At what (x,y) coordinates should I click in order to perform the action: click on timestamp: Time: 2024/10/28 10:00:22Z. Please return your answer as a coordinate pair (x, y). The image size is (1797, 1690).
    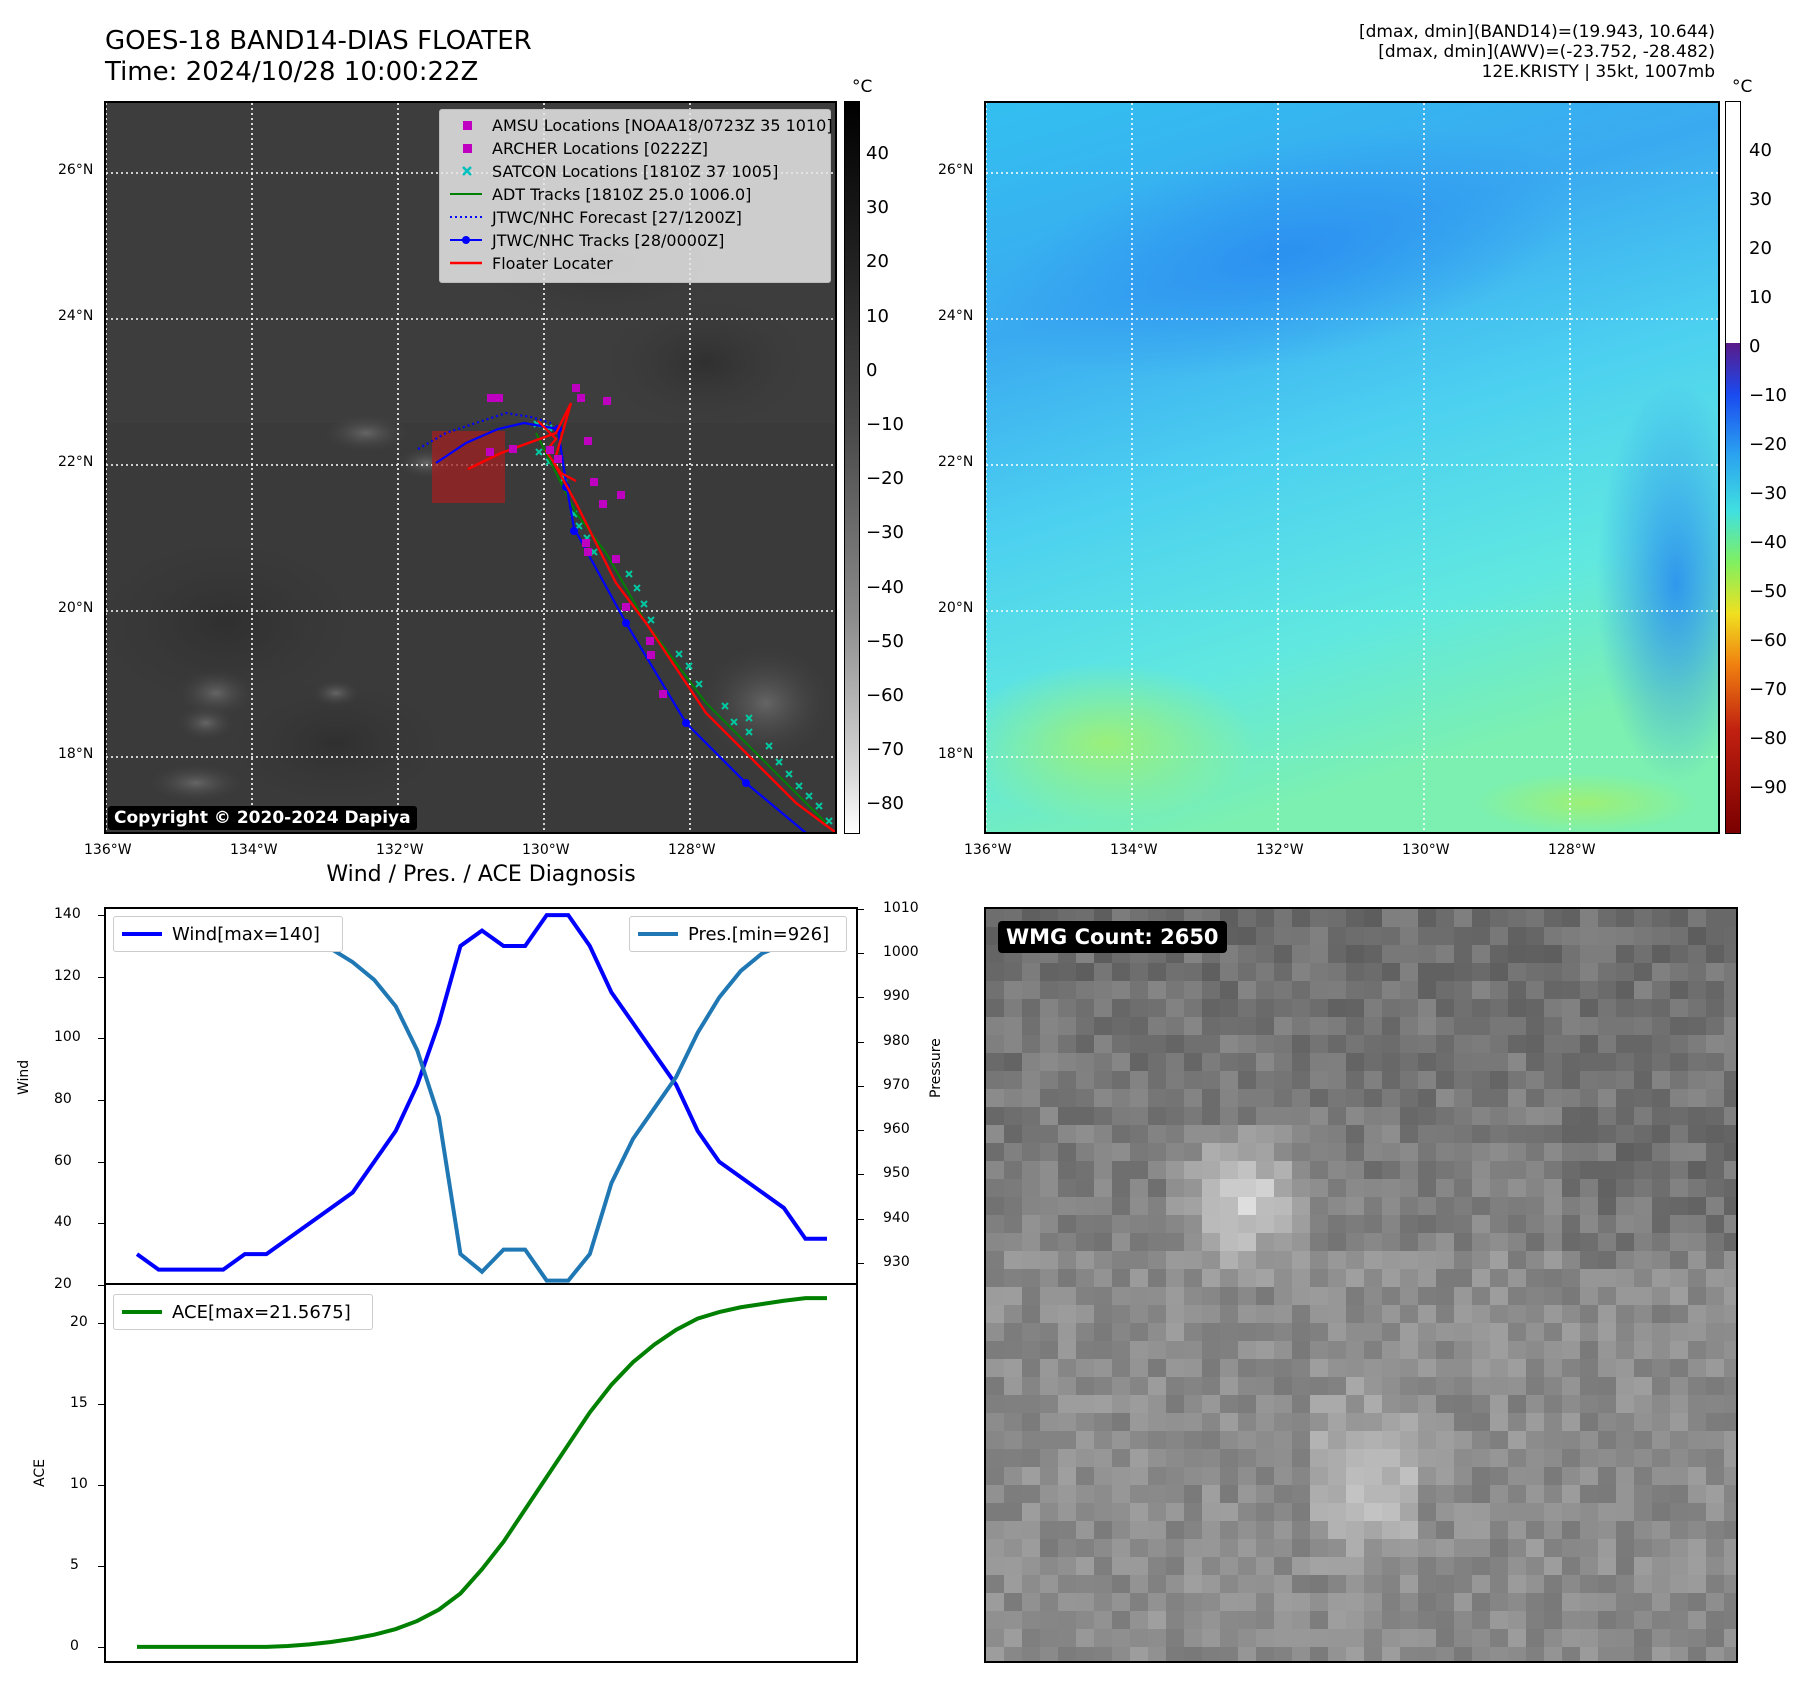
    Looking at the image, I should click on (292, 72).